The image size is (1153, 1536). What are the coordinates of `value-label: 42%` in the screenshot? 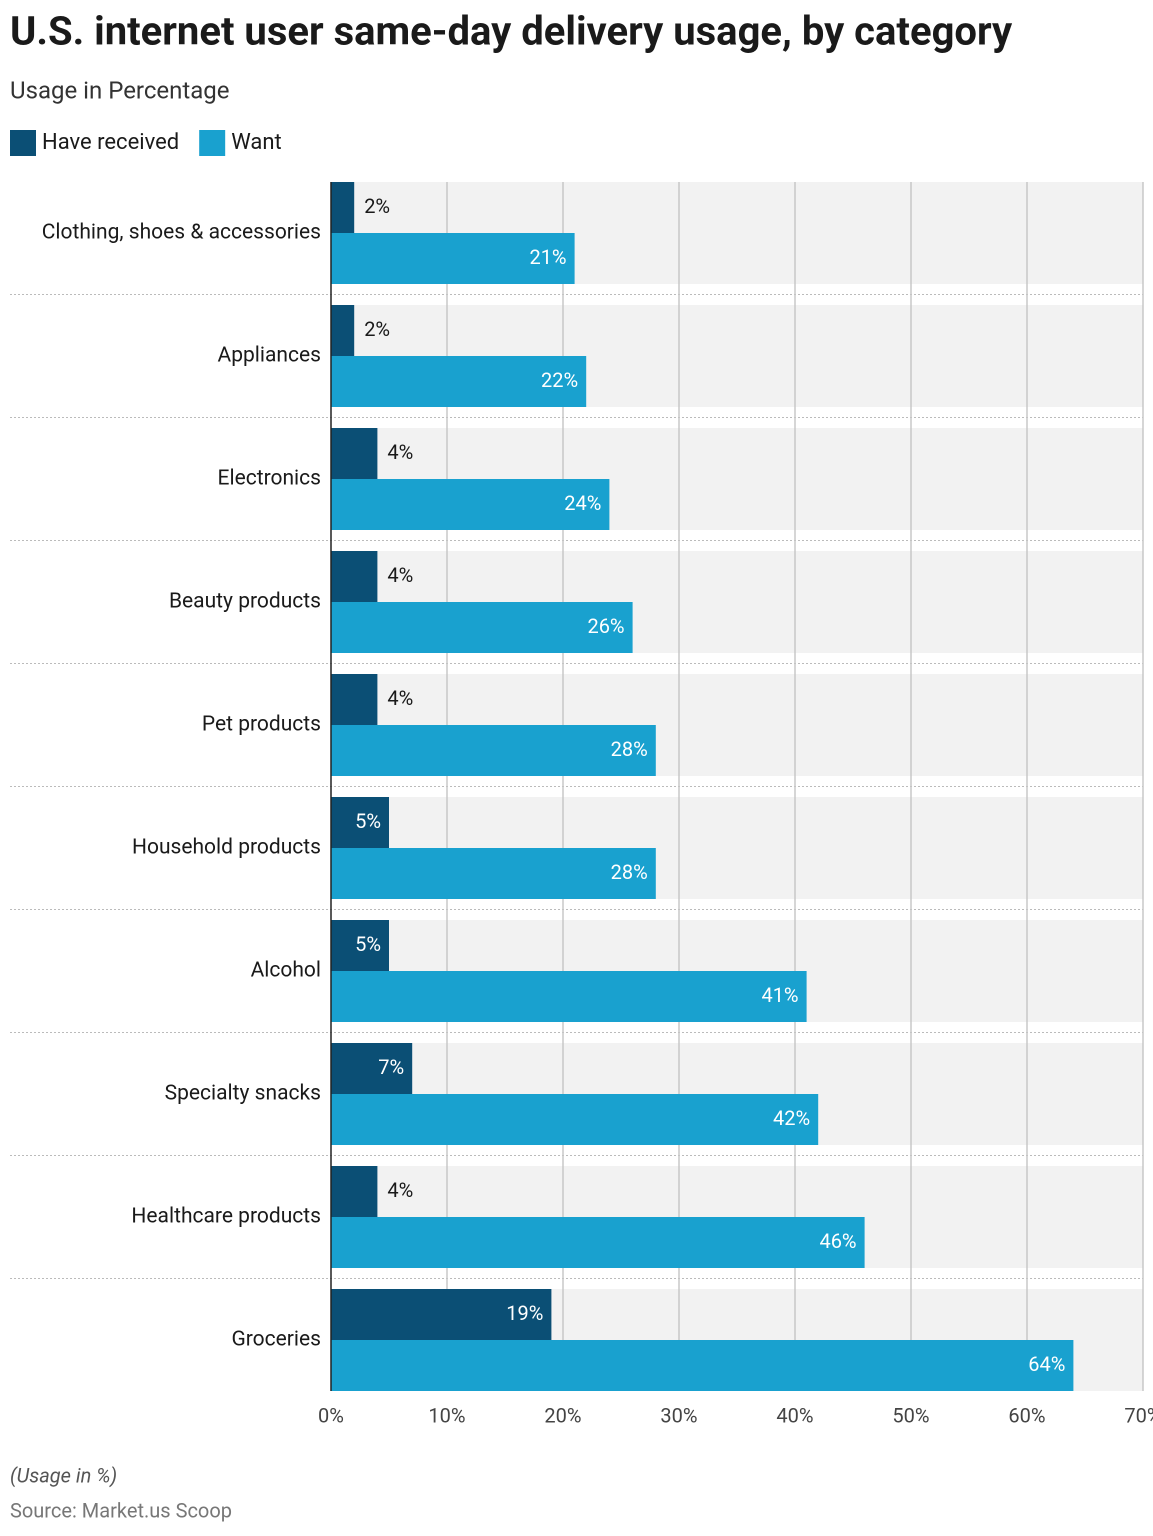 It's located at (791, 1118).